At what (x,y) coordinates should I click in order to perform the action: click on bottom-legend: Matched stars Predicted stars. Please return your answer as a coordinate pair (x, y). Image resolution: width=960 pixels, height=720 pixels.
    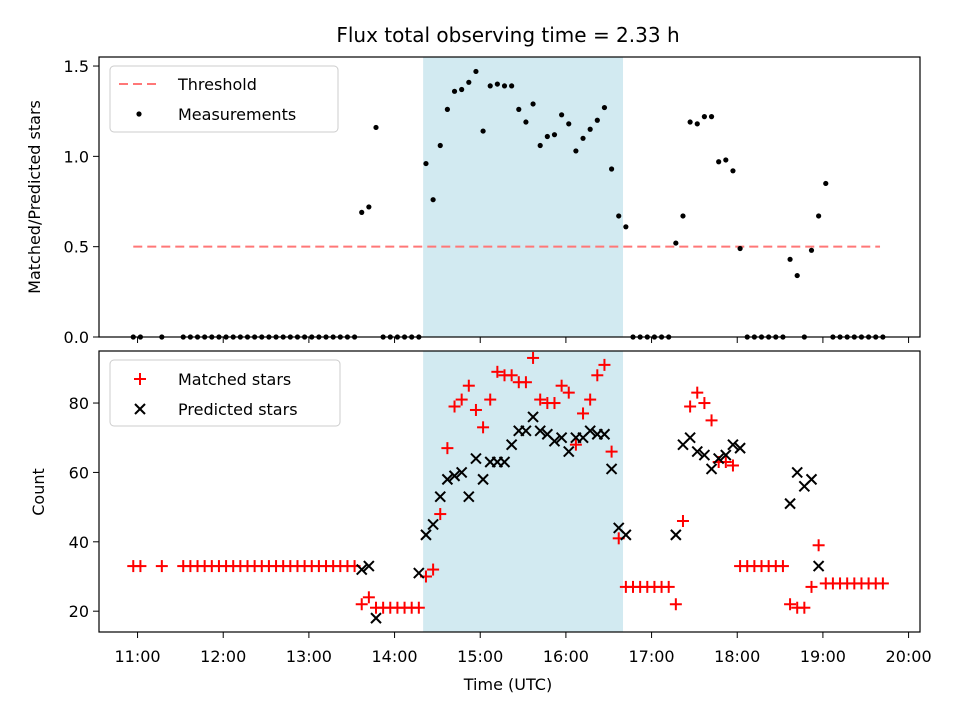
    Looking at the image, I should click on (225, 393).